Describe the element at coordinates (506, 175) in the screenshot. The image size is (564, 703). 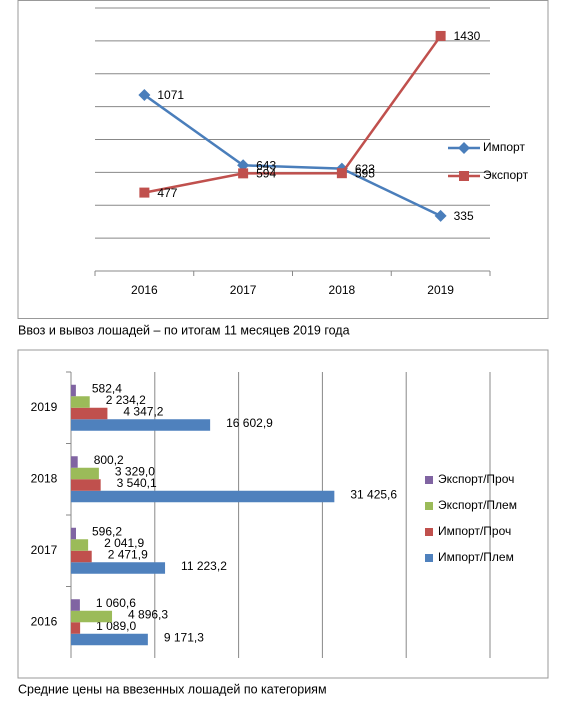
I see `legend-label: Экспорт` at that location.